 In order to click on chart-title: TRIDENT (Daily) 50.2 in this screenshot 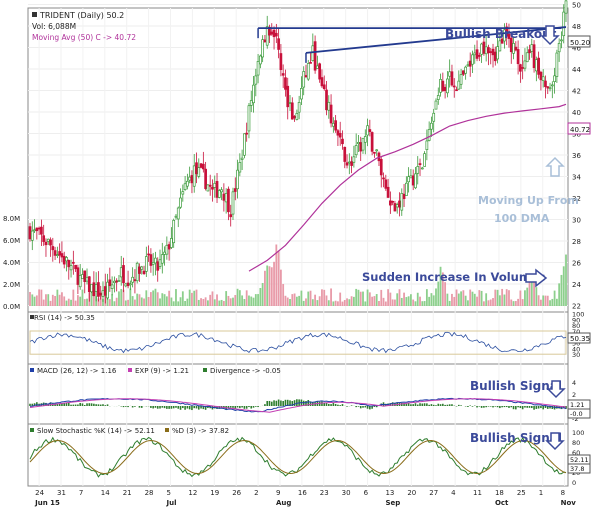, I will do `click(81, 15)`.